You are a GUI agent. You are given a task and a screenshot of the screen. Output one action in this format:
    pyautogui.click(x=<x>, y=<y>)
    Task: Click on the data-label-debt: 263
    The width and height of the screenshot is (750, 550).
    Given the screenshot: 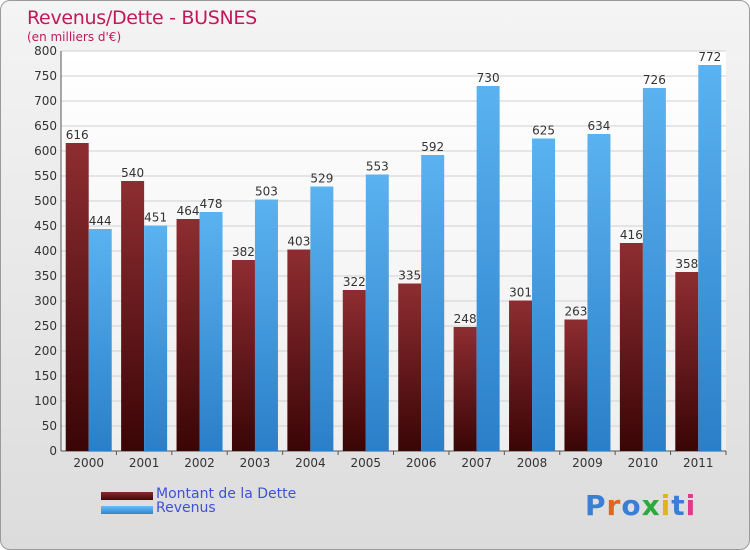 What is the action you would take?
    pyautogui.click(x=576, y=312)
    